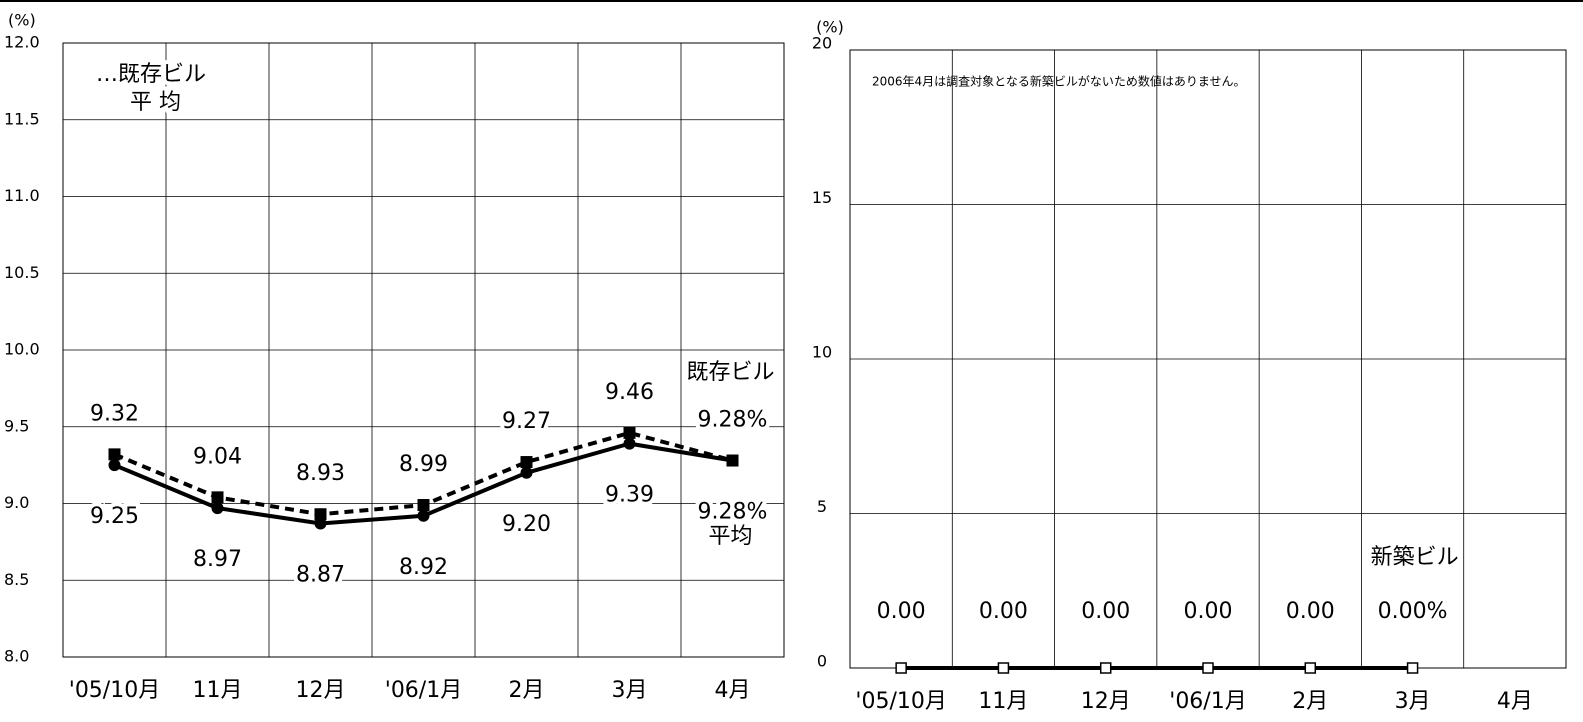 The height and width of the screenshot is (722, 1583). What do you see at coordinates (822, 197) in the screenshot?
I see `y-tick-label: 15` at bounding box center [822, 197].